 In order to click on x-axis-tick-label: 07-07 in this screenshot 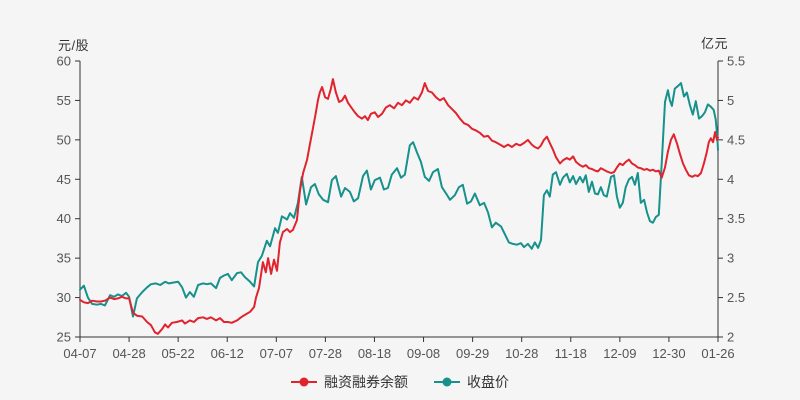, I will do `click(276, 353)`.